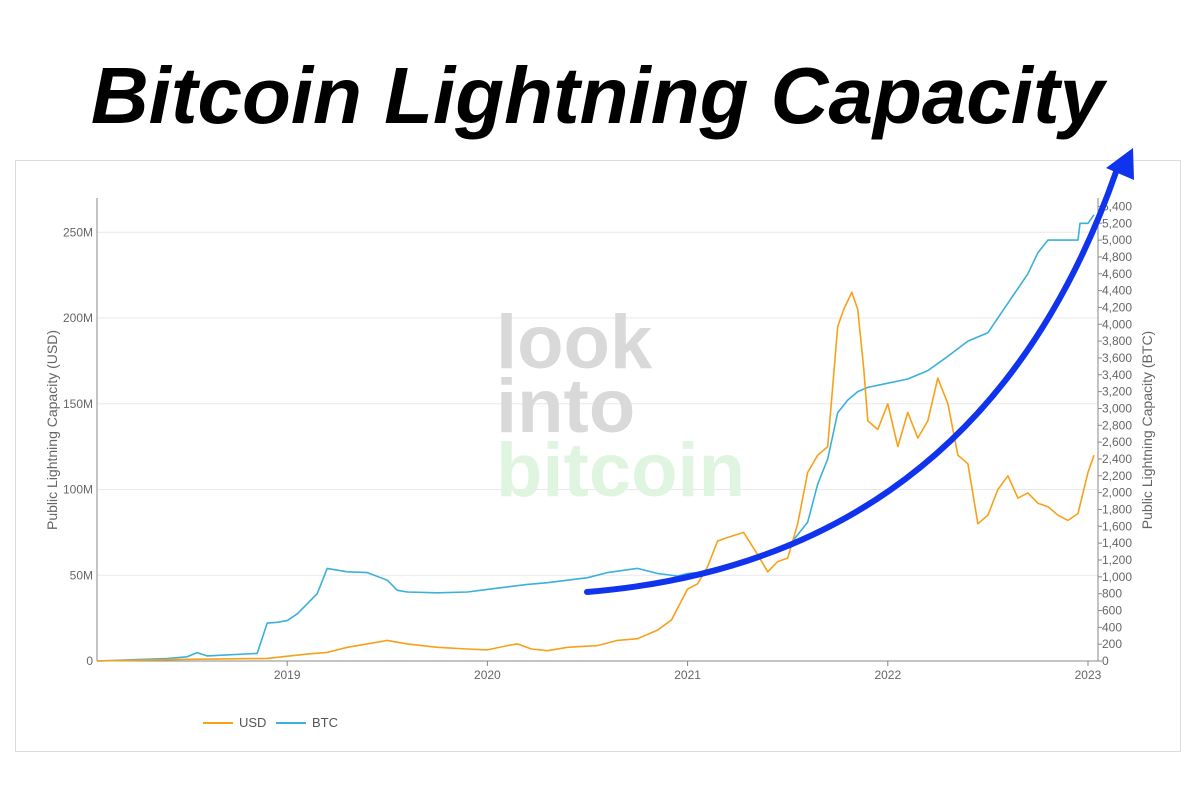  What do you see at coordinates (597, 95) in the screenshot?
I see `page-title: Bitcoin Lightning Capacity` at bounding box center [597, 95].